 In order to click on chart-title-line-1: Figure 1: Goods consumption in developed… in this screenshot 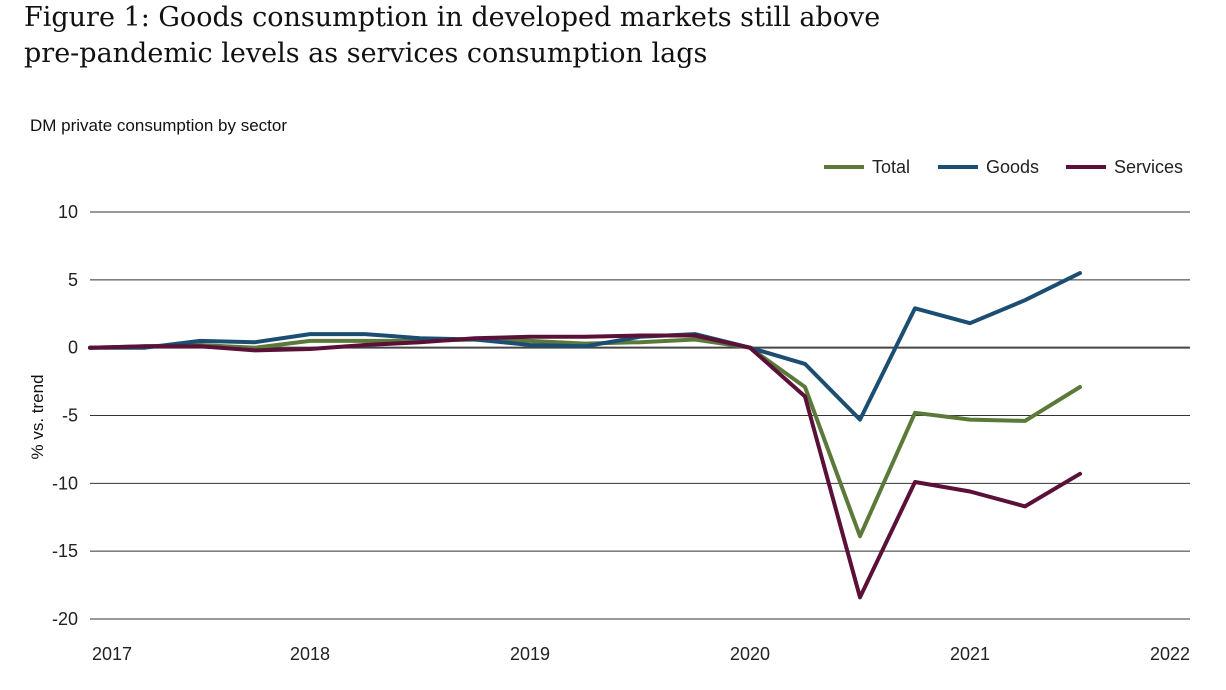, I will do `click(452, 17)`.